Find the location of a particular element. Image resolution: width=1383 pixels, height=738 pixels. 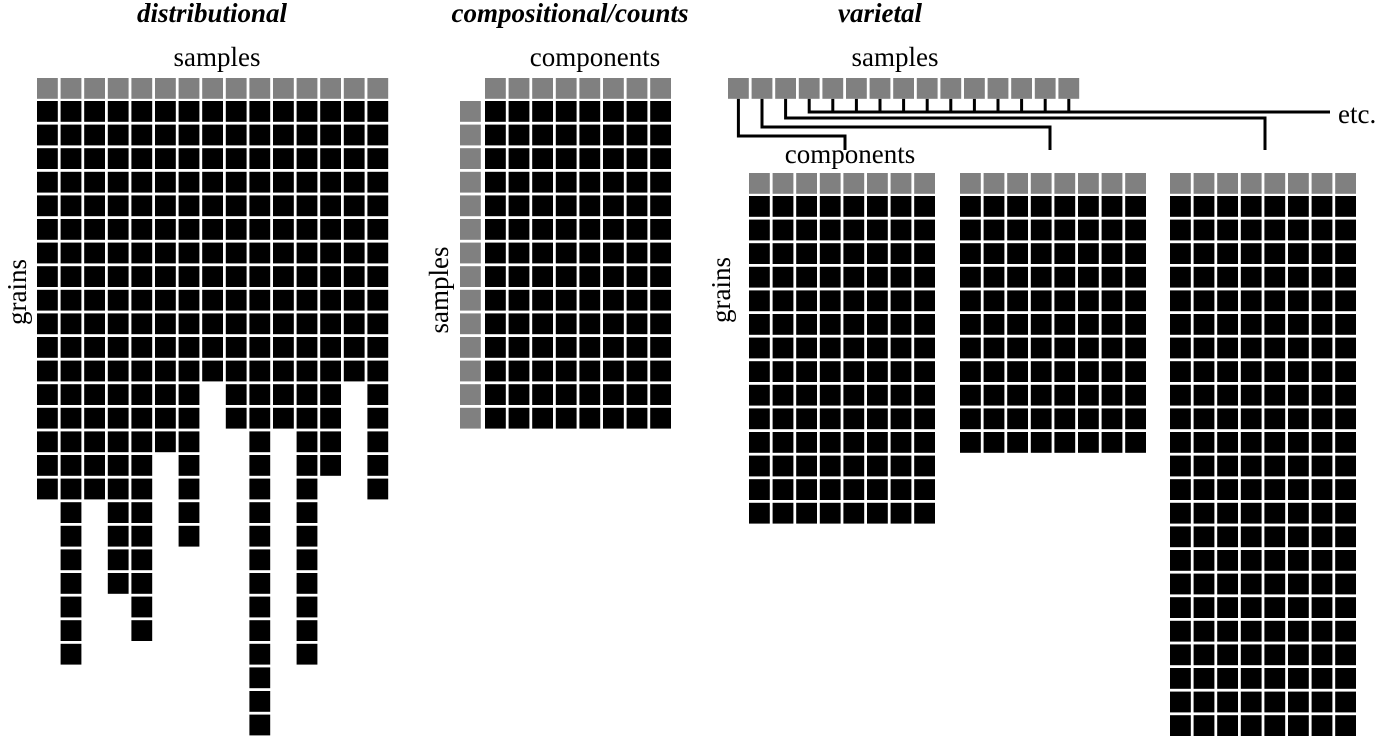

var-components-label: components is located at coordinates (850, 154).